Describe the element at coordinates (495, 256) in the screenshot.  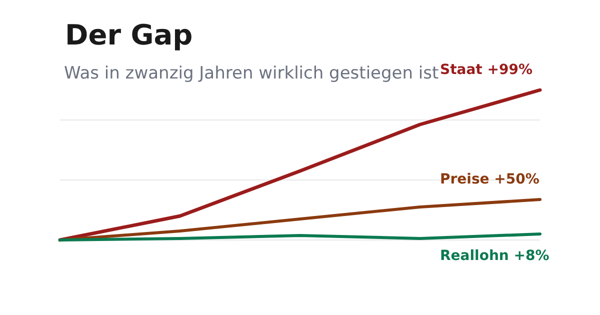
I see `series-label: Reallohn +8%` at that location.